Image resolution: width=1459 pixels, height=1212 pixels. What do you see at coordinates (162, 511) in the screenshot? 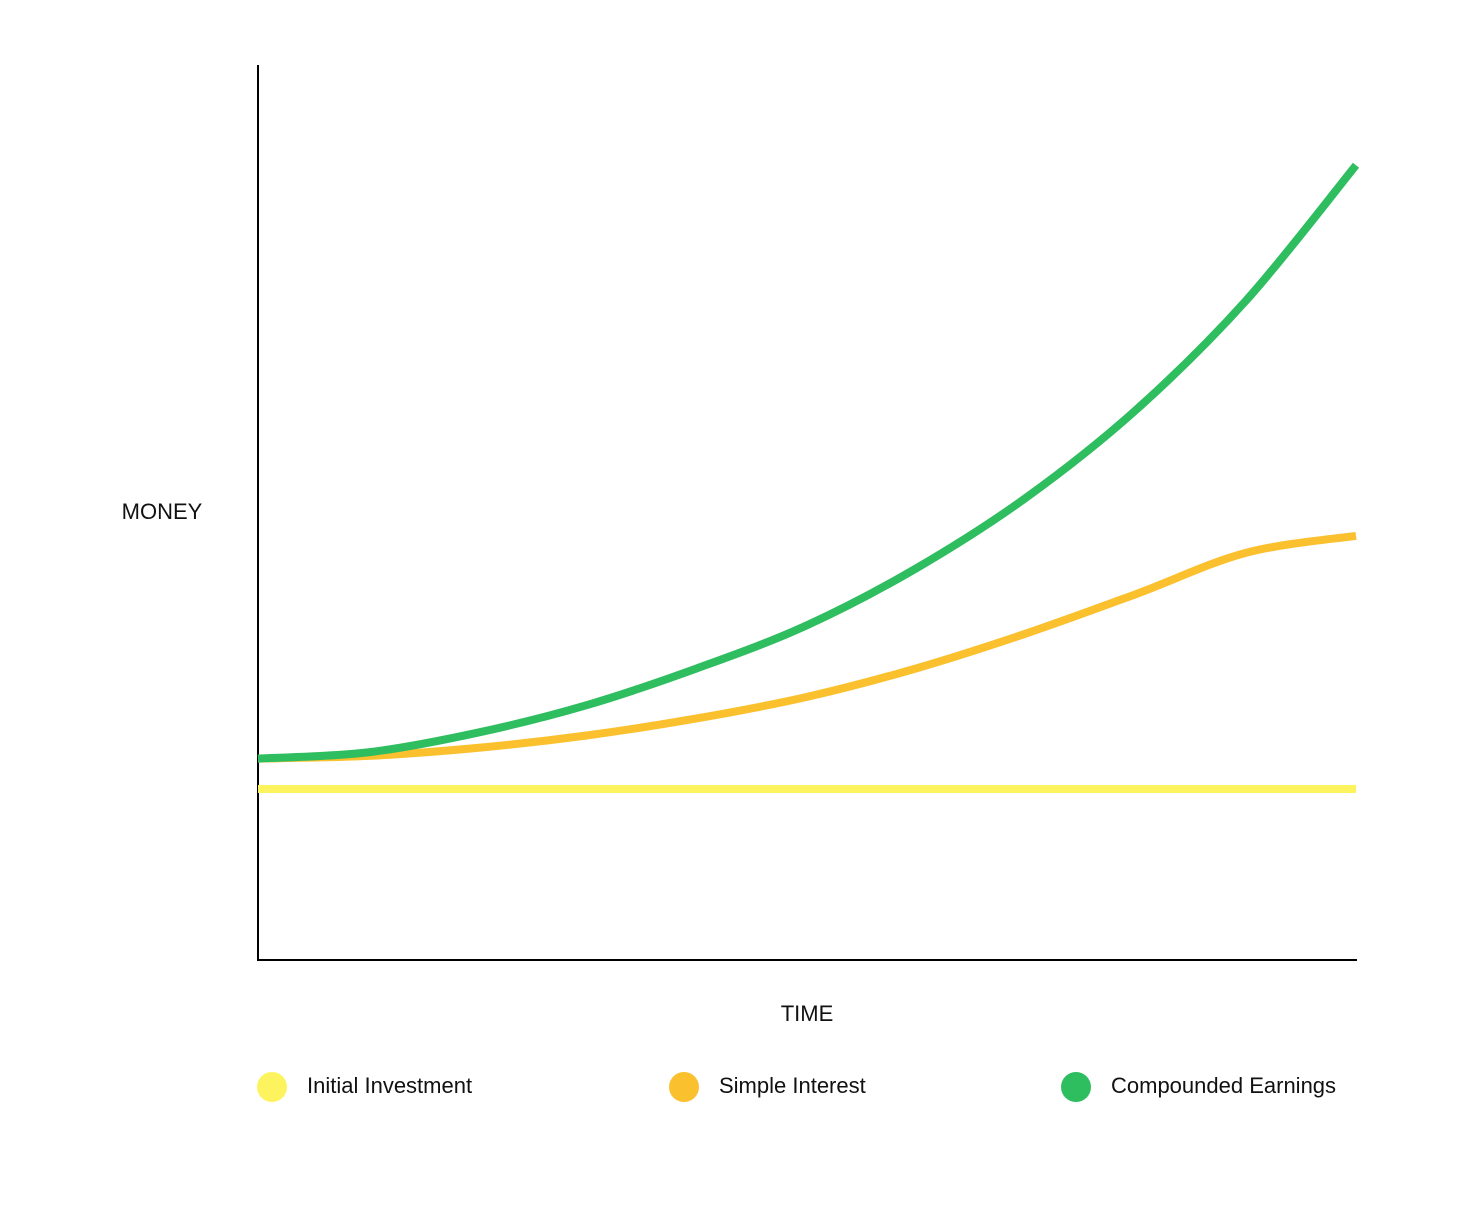
I see `y-axis-label: MONEY` at bounding box center [162, 511].